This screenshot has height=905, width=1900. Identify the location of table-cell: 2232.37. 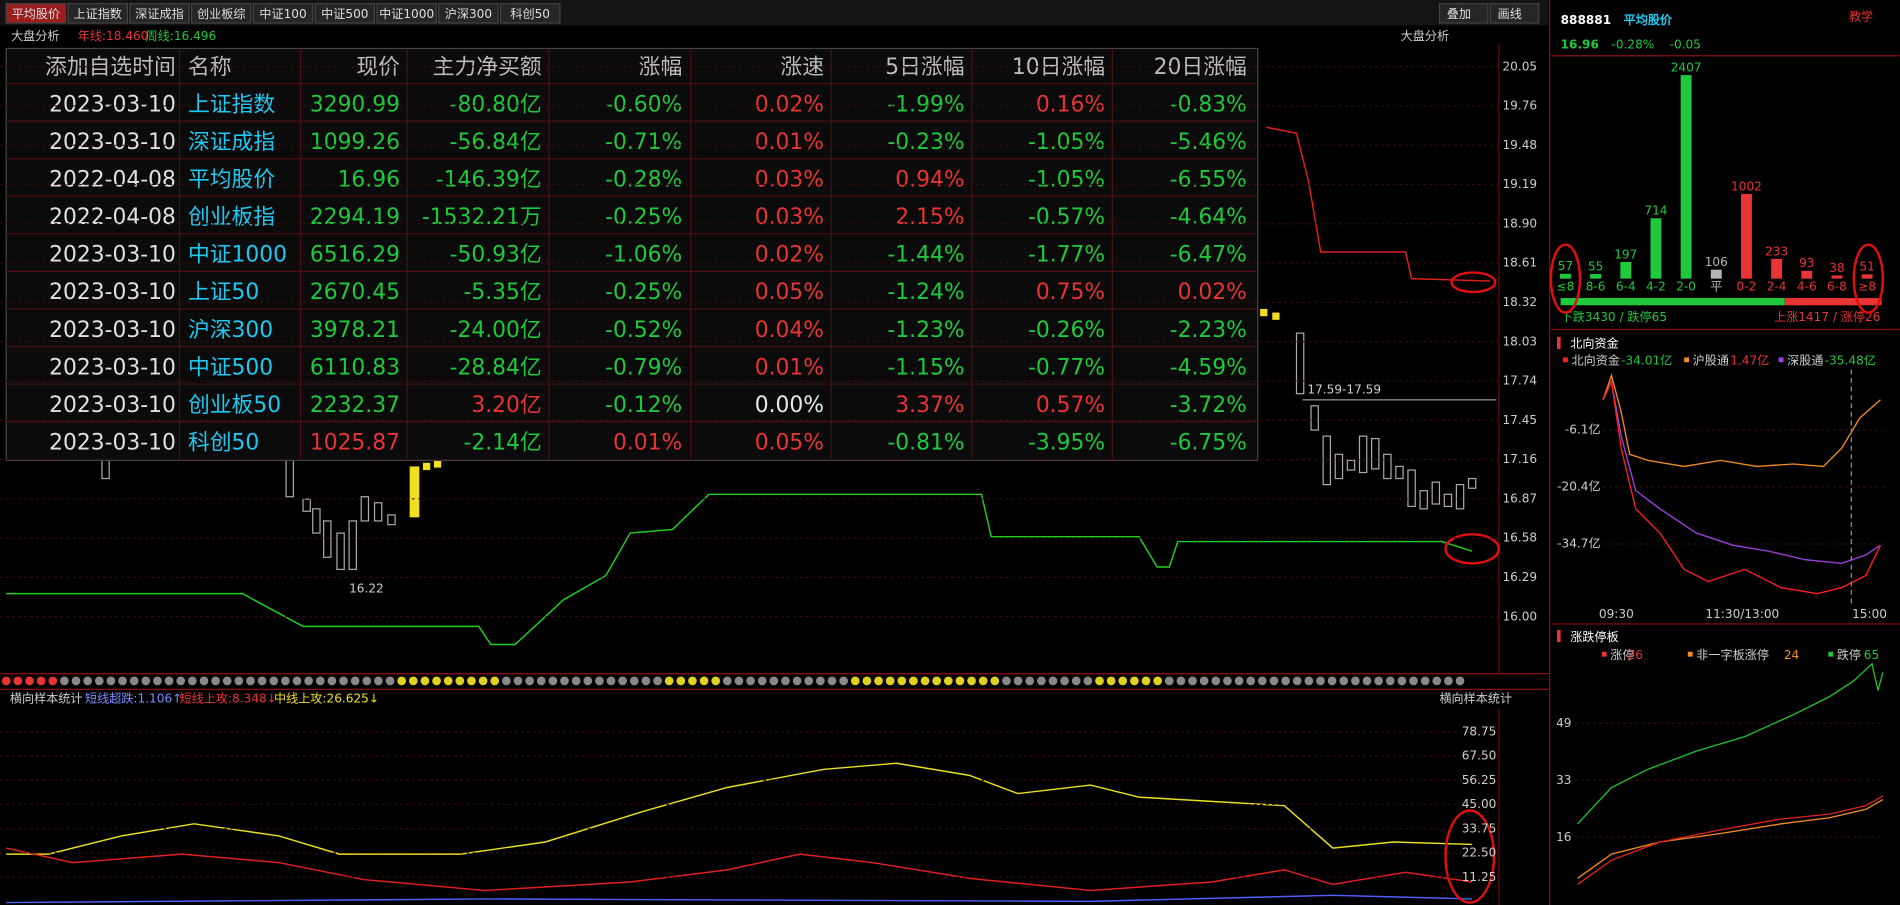
(355, 405).